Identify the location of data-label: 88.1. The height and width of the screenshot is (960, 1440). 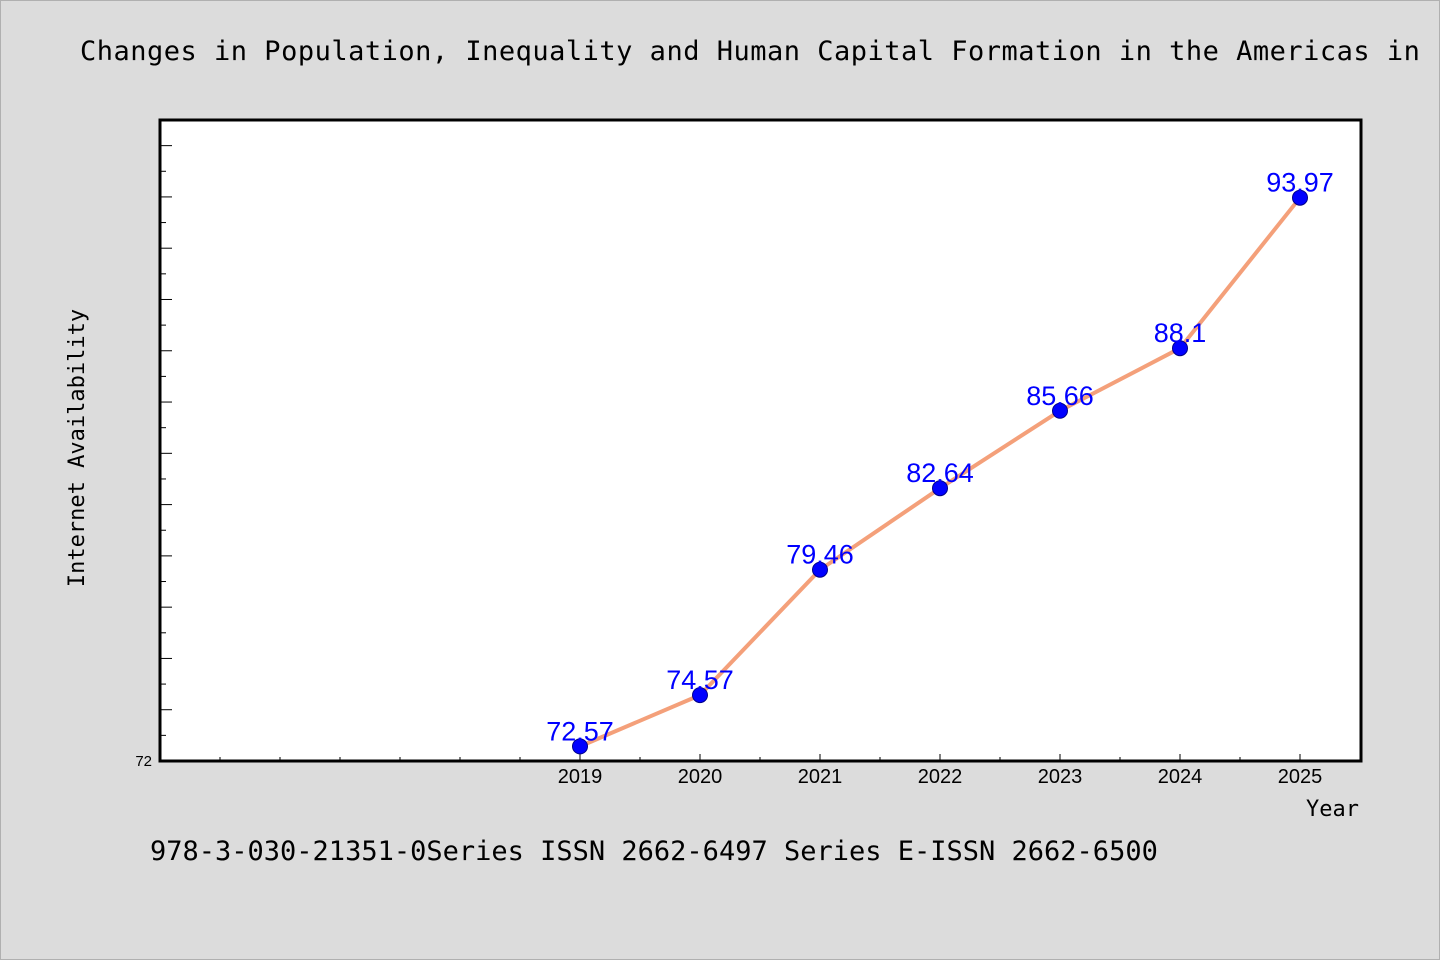
(1180, 333).